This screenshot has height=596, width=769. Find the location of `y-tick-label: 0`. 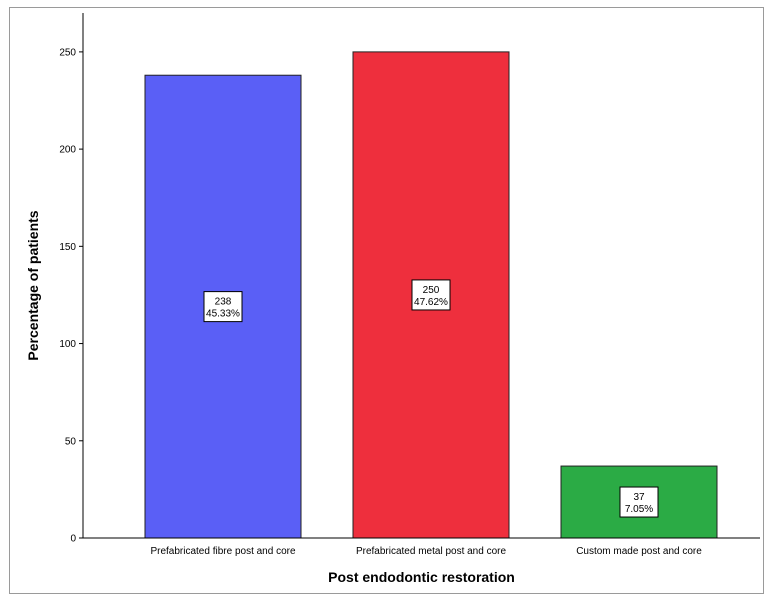

y-tick-label: 0 is located at coordinates (73, 539).